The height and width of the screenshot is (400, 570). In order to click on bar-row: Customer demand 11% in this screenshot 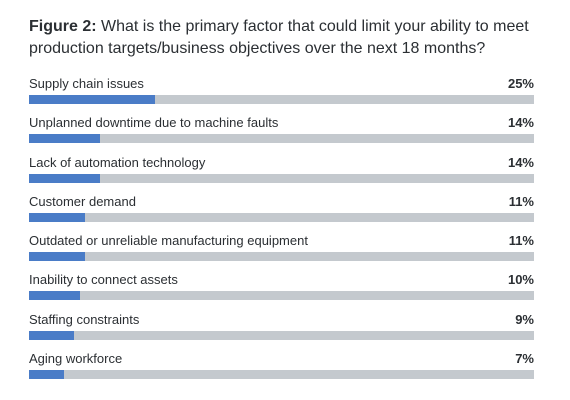, I will do `click(281, 213)`.